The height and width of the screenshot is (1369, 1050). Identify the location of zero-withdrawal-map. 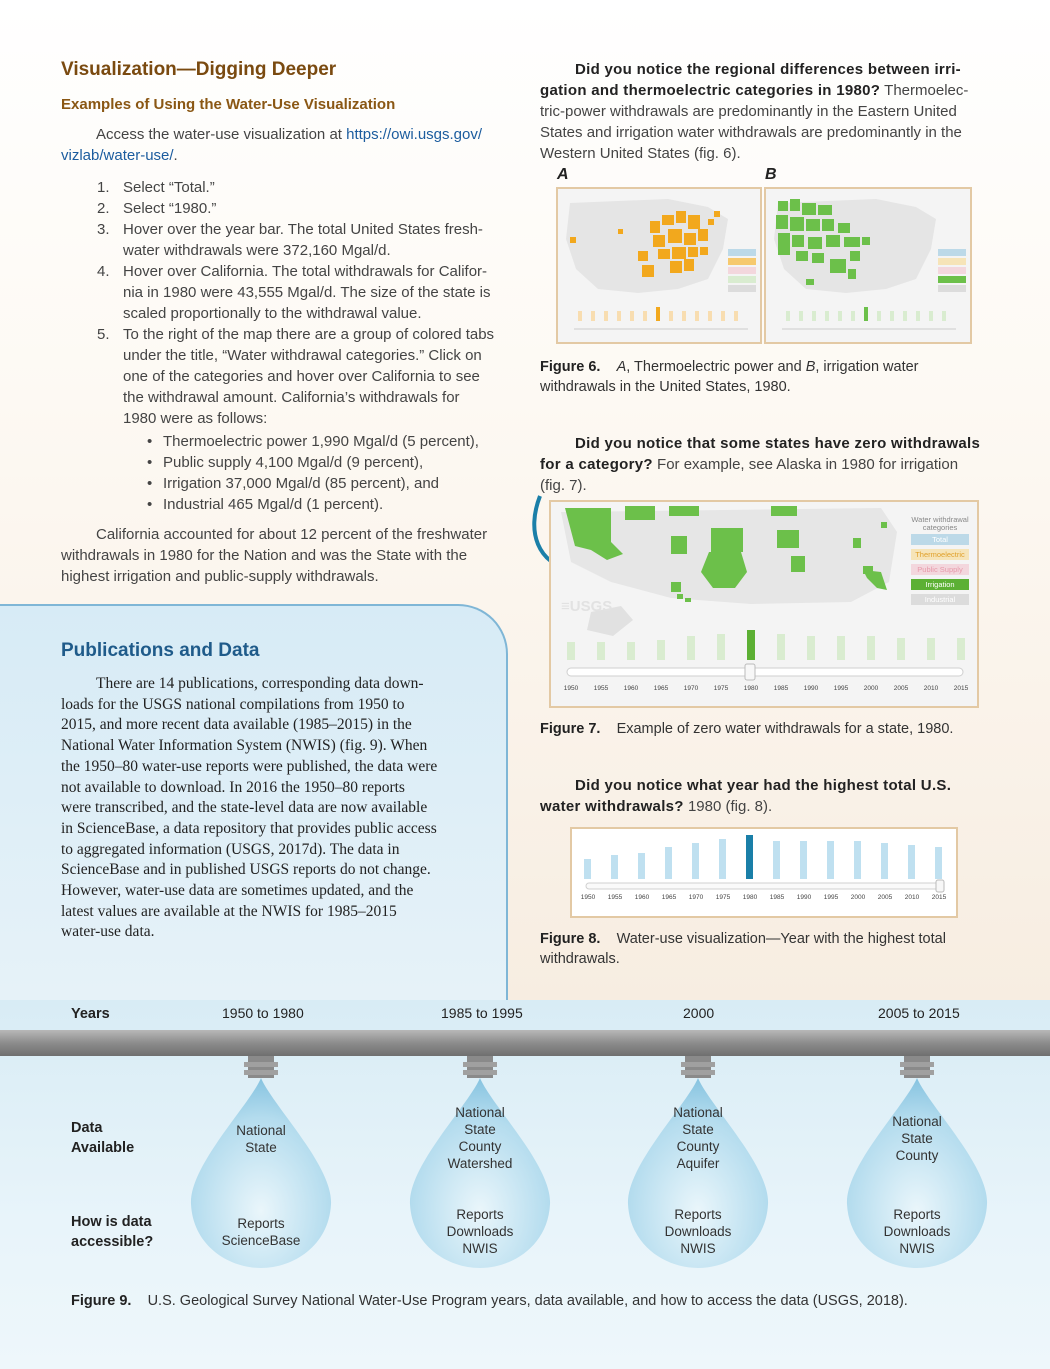
(763, 593).